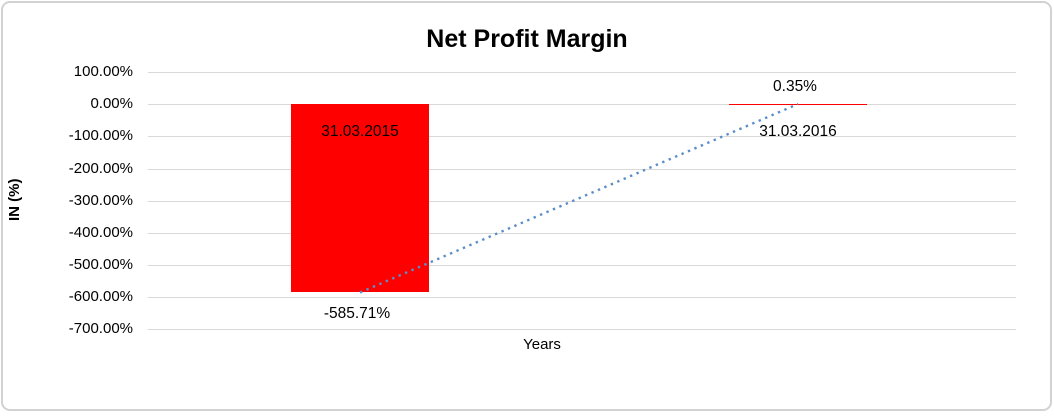  Describe the element at coordinates (103, 71) in the screenshot. I see `y-tick-label: 100.00%` at that location.